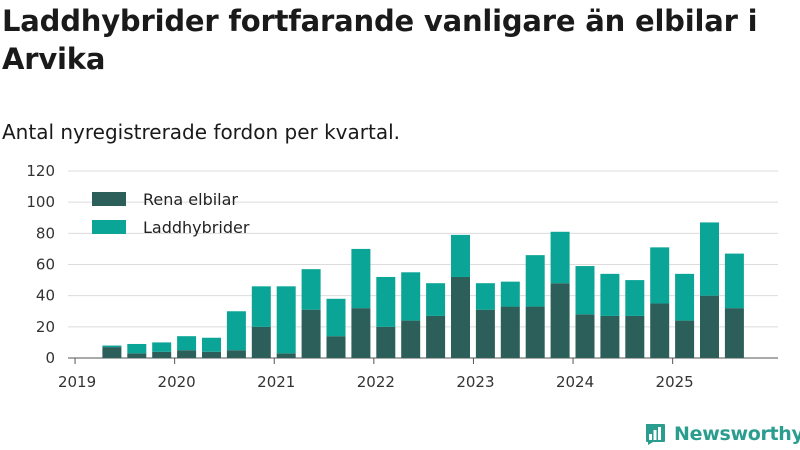  I want to click on y-tick-label: 60, so click(45, 265).